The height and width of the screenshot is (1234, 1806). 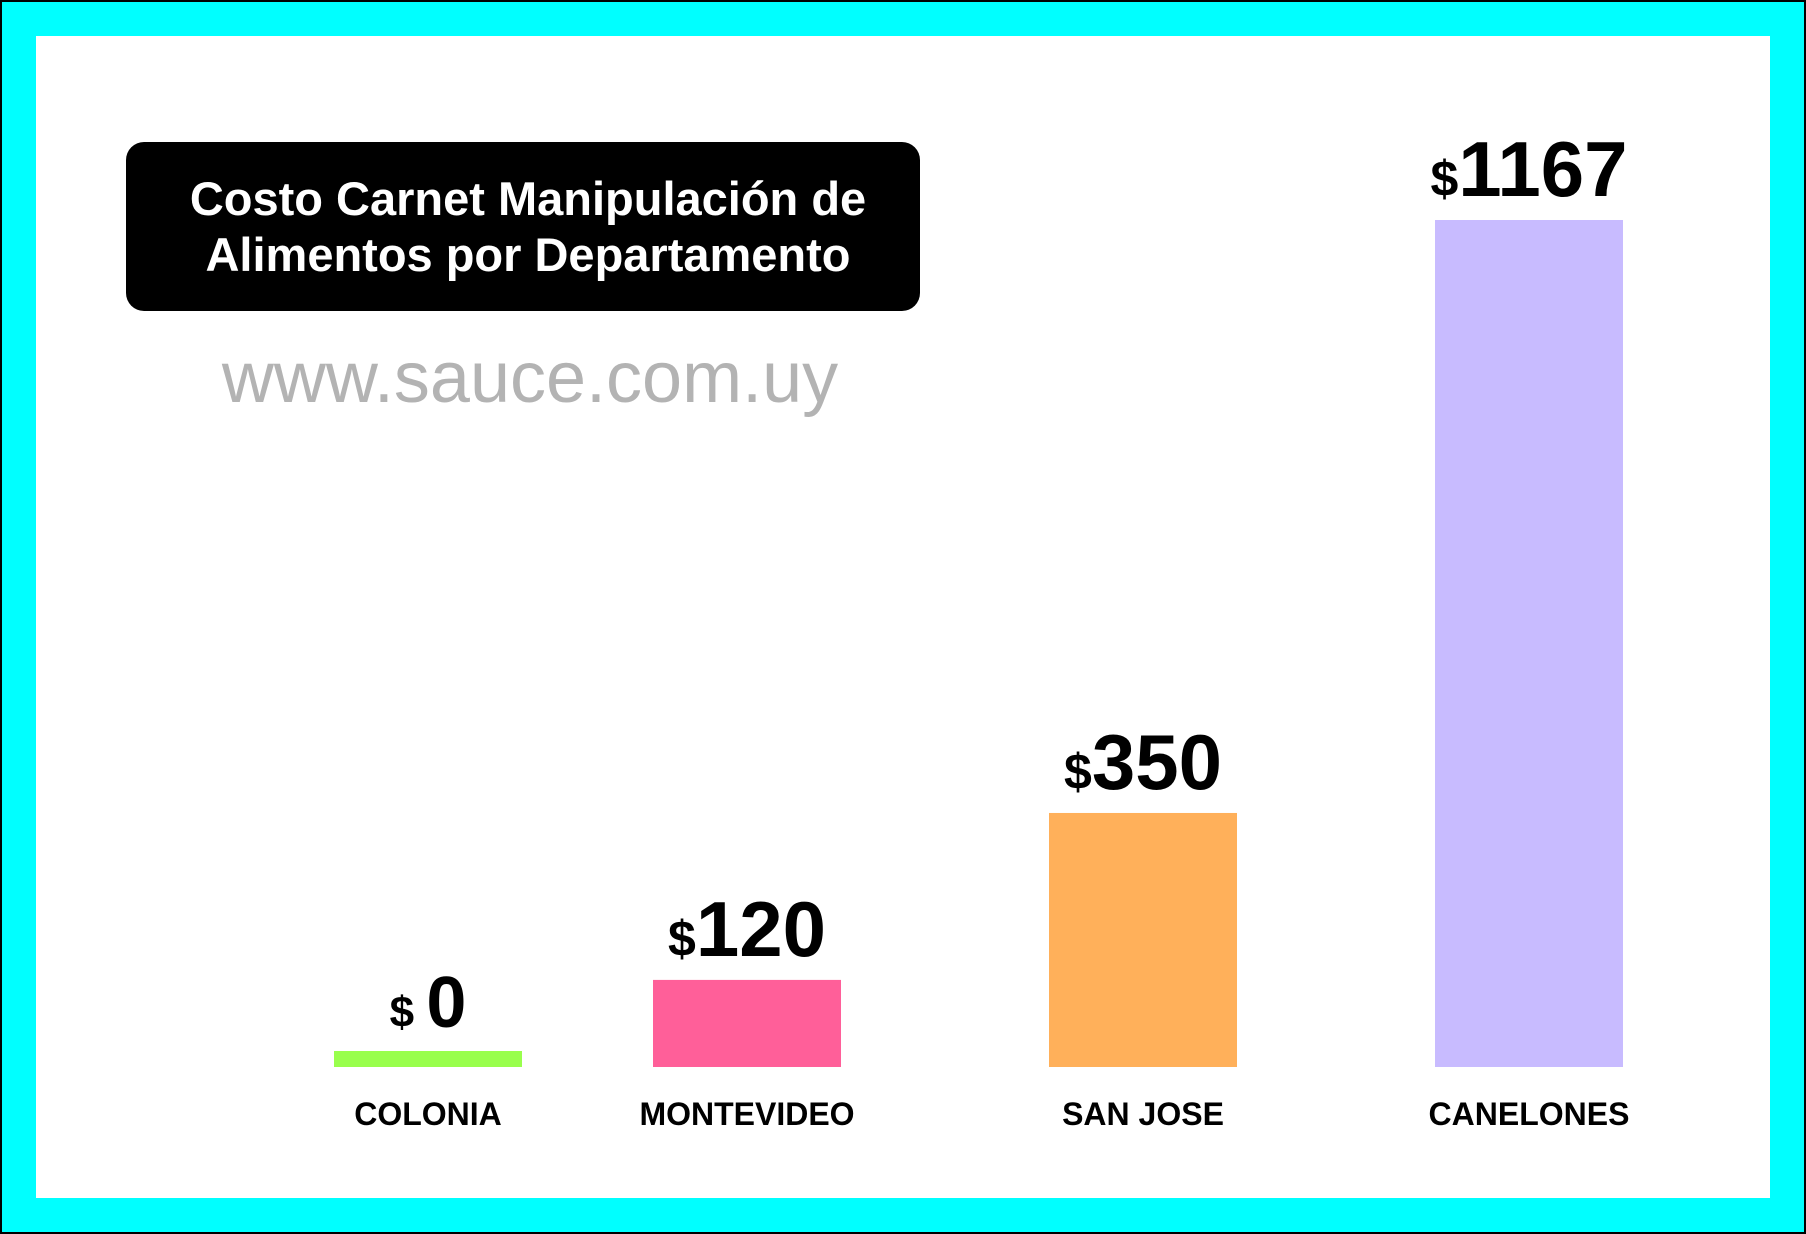 I want to click on value-number: 350, so click(x=1157, y=762).